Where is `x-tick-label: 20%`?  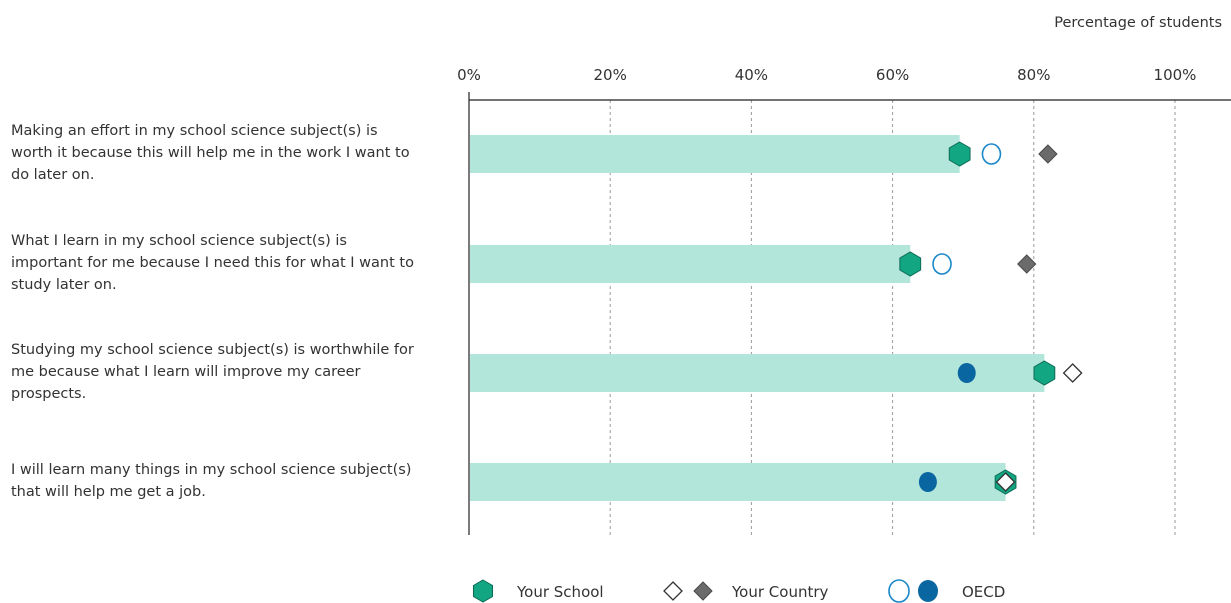 x-tick-label: 20% is located at coordinates (610, 75).